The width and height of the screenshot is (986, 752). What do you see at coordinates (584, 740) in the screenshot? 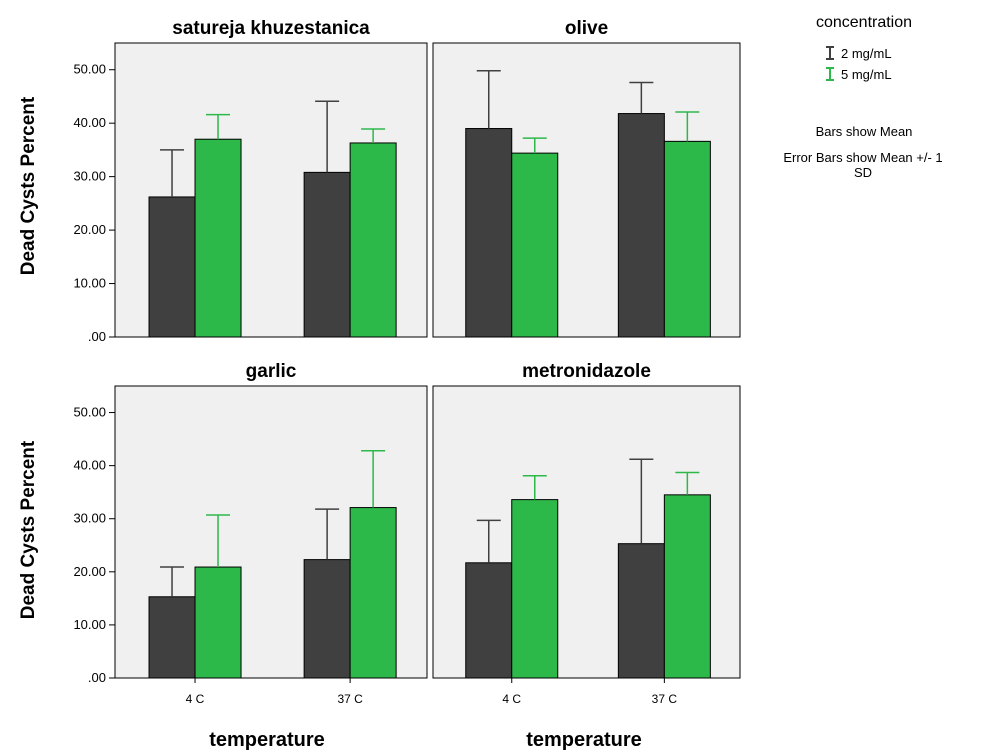
I see `x-axis-label-right: temperature` at bounding box center [584, 740].